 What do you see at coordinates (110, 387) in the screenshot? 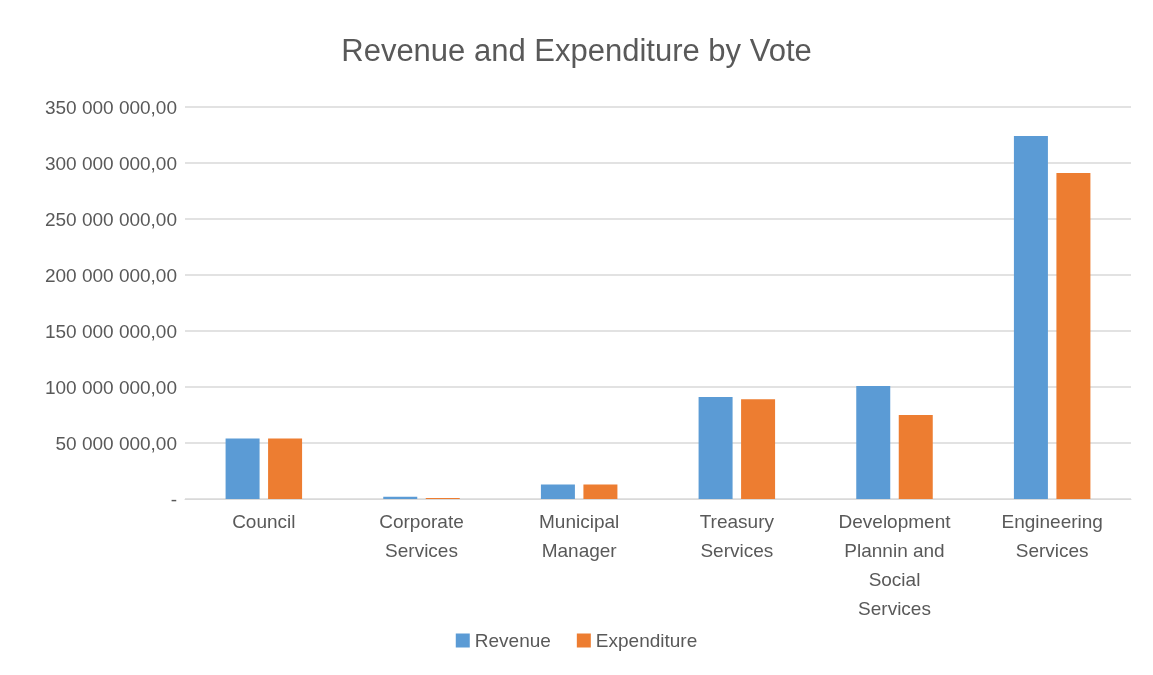
I see `y-tick-label: 100 000 000,00` at bounding box center [110, 387].